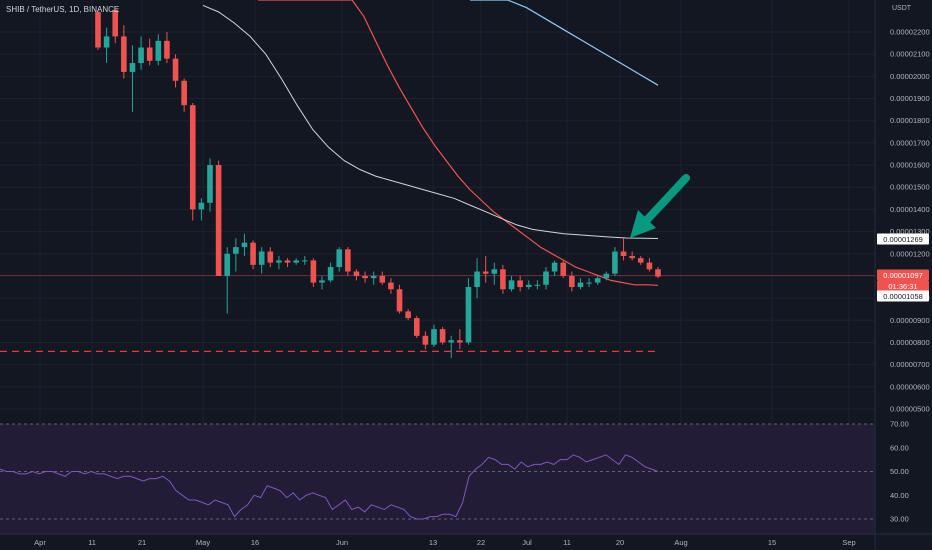  I want to click on time-tick-label: 22, so click(481, 542).